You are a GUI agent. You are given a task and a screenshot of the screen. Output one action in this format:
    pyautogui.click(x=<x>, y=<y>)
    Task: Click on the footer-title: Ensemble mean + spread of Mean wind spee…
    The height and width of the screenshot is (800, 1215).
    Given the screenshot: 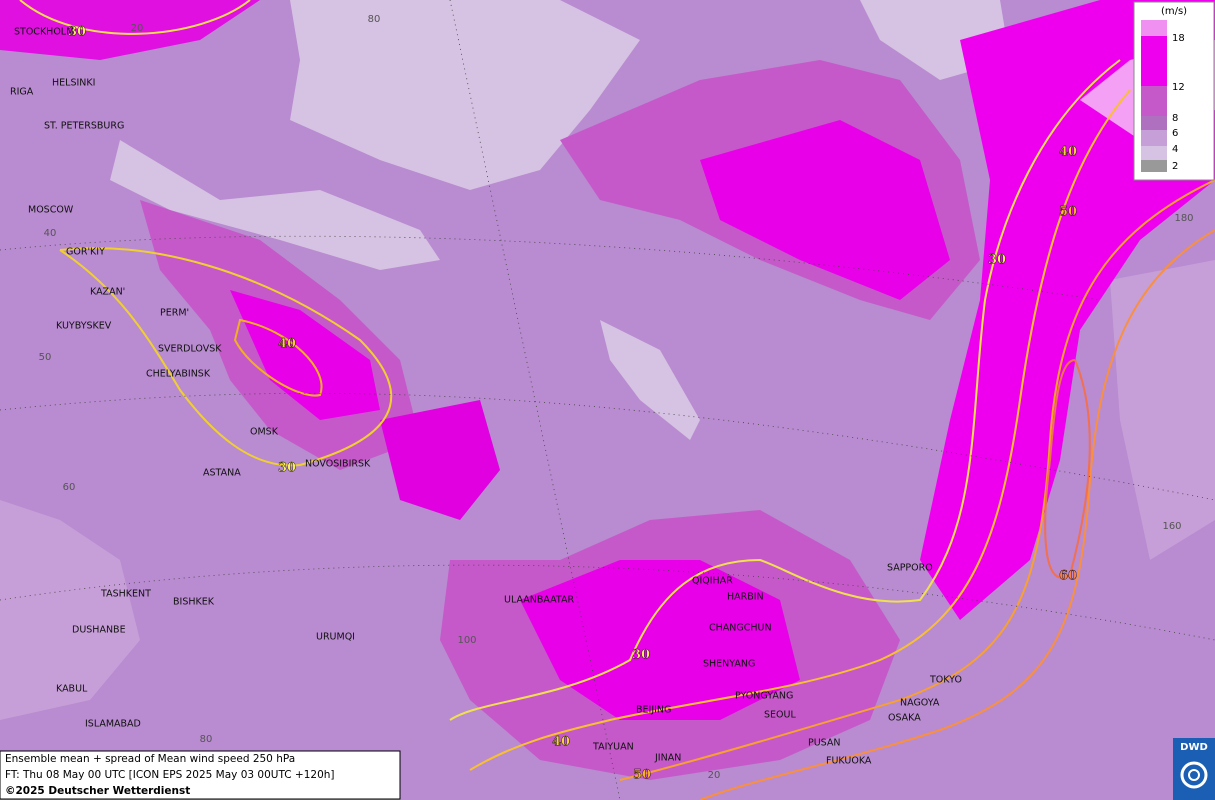 What is the action you would take?
    pyautogui.click(x=150, y=759)
    